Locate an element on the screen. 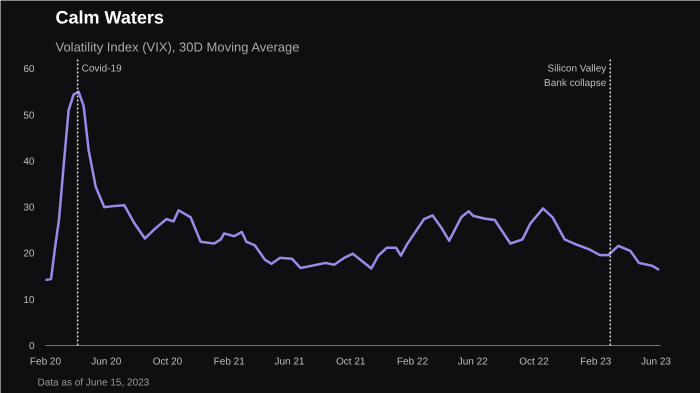  x-tick-label: Jun 21 is located at coordinates (289, 362).